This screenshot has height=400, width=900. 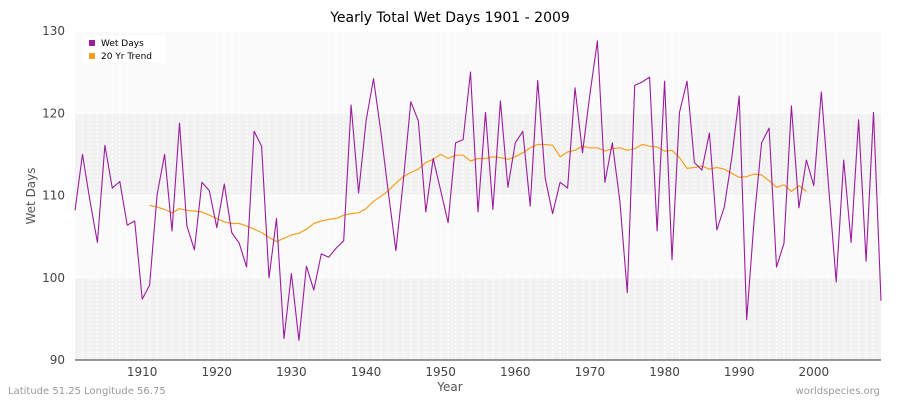 What do you see at coordinates (838, 391) in the screenshot?
I see `footer-source: worldspecies.org` at bounding box center [838, 391].